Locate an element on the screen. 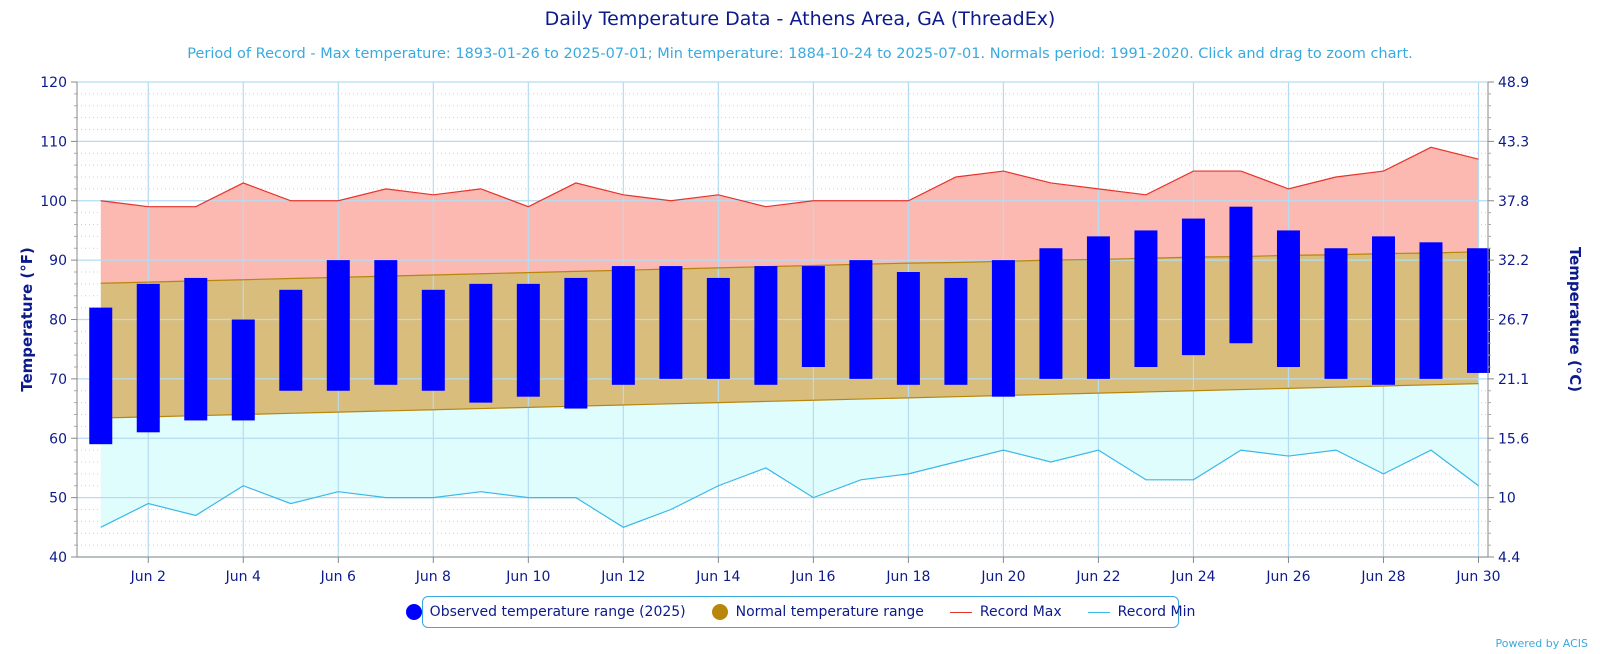  y-tick-label-right: 43.3 is located at coordinates (1513, 142).